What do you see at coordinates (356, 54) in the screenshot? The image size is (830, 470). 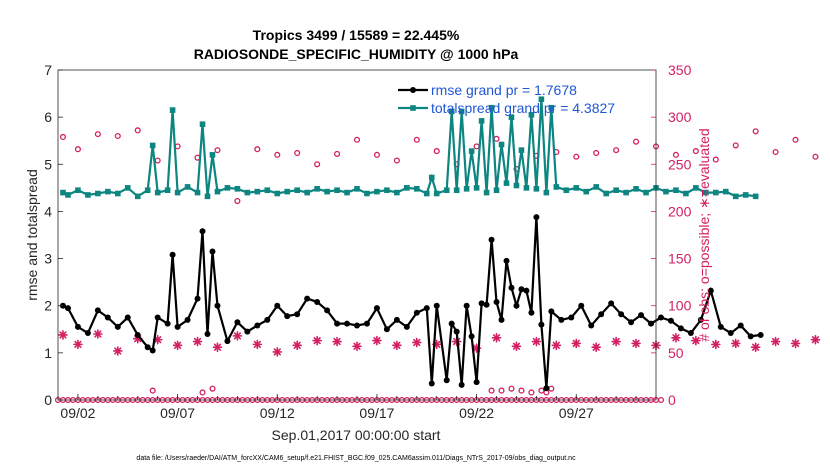 I see `chart-title-line2: RADIOSONDE_SPECIFIC_HUMIDITY @ 1000 hPa` at bounding box center [356, 54].